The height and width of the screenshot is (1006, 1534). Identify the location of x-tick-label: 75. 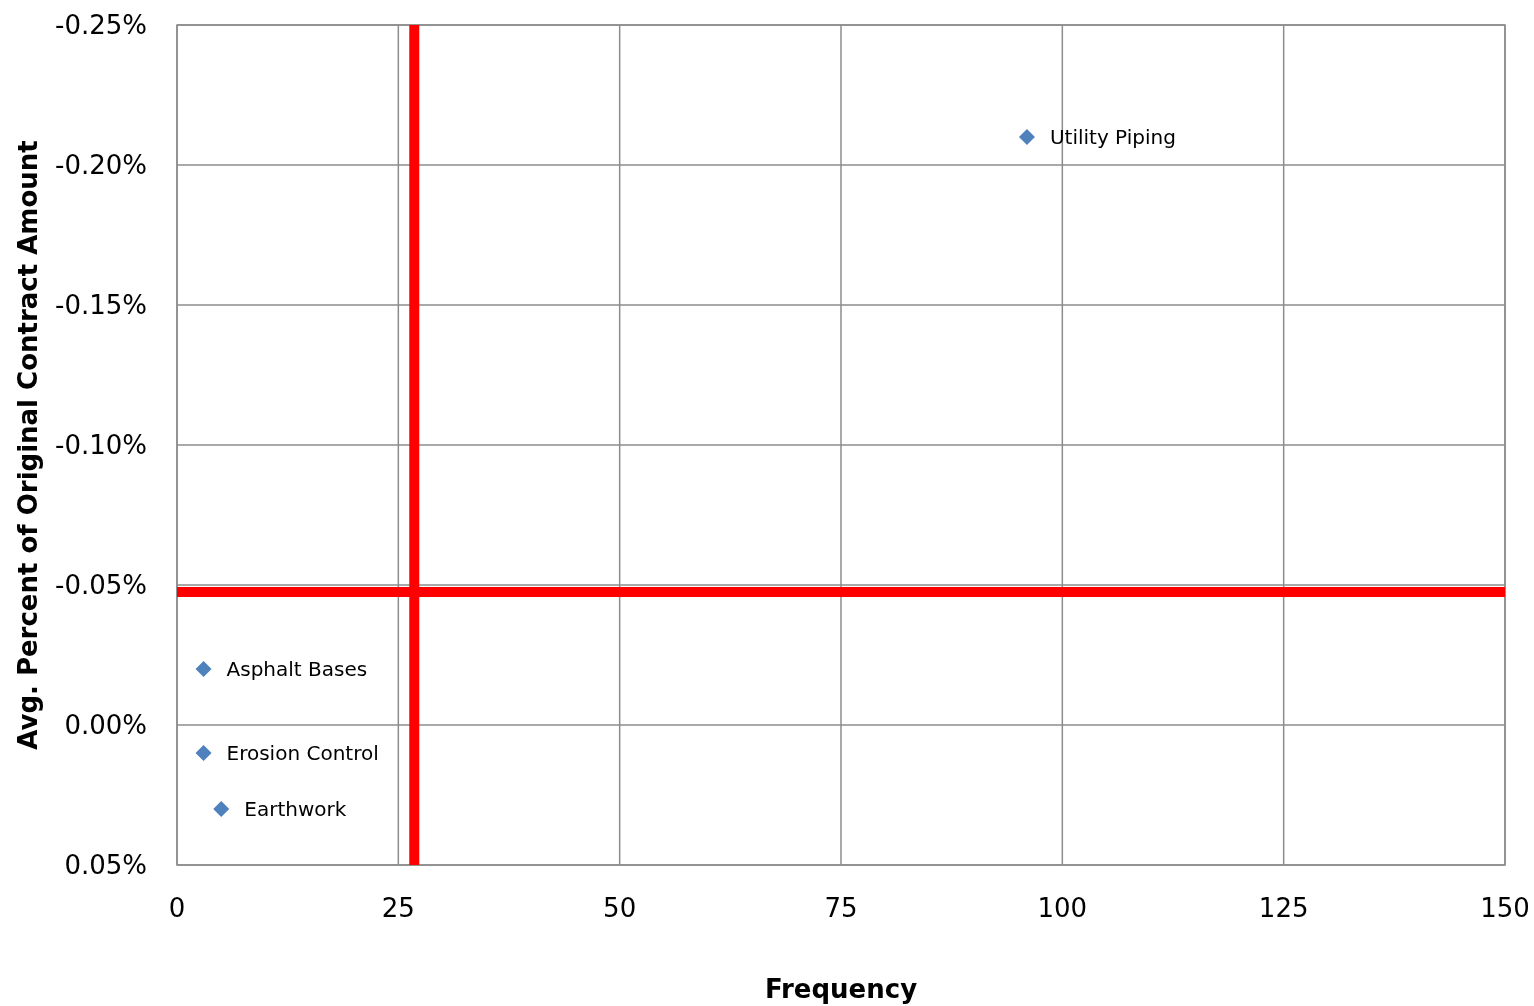
(841, 908).